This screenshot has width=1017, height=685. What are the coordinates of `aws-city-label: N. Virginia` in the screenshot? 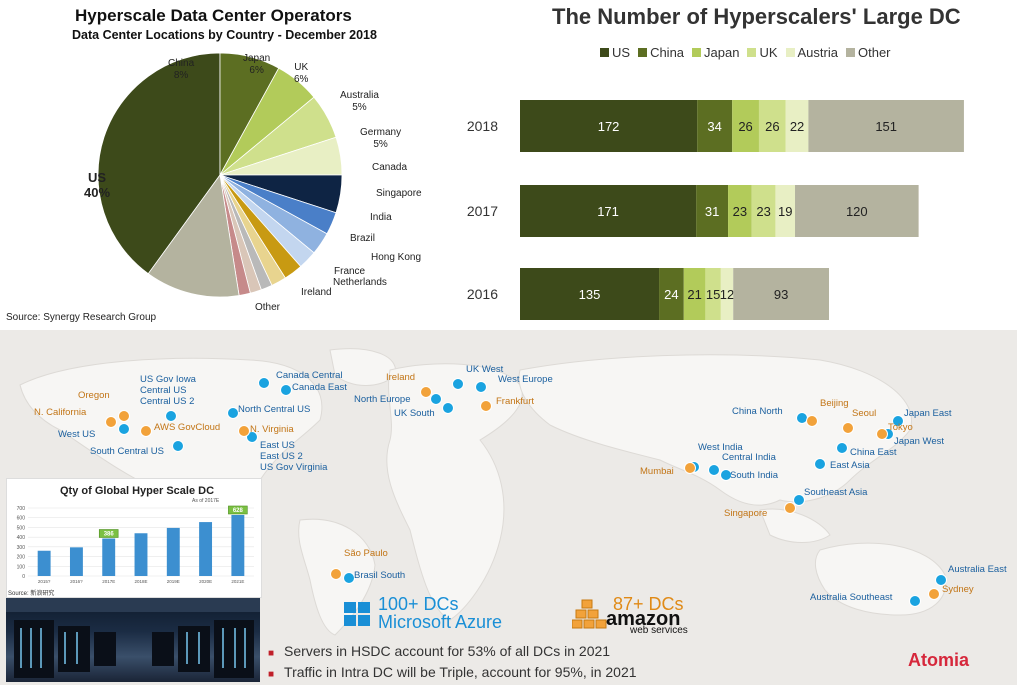 It's located at (272, 429).